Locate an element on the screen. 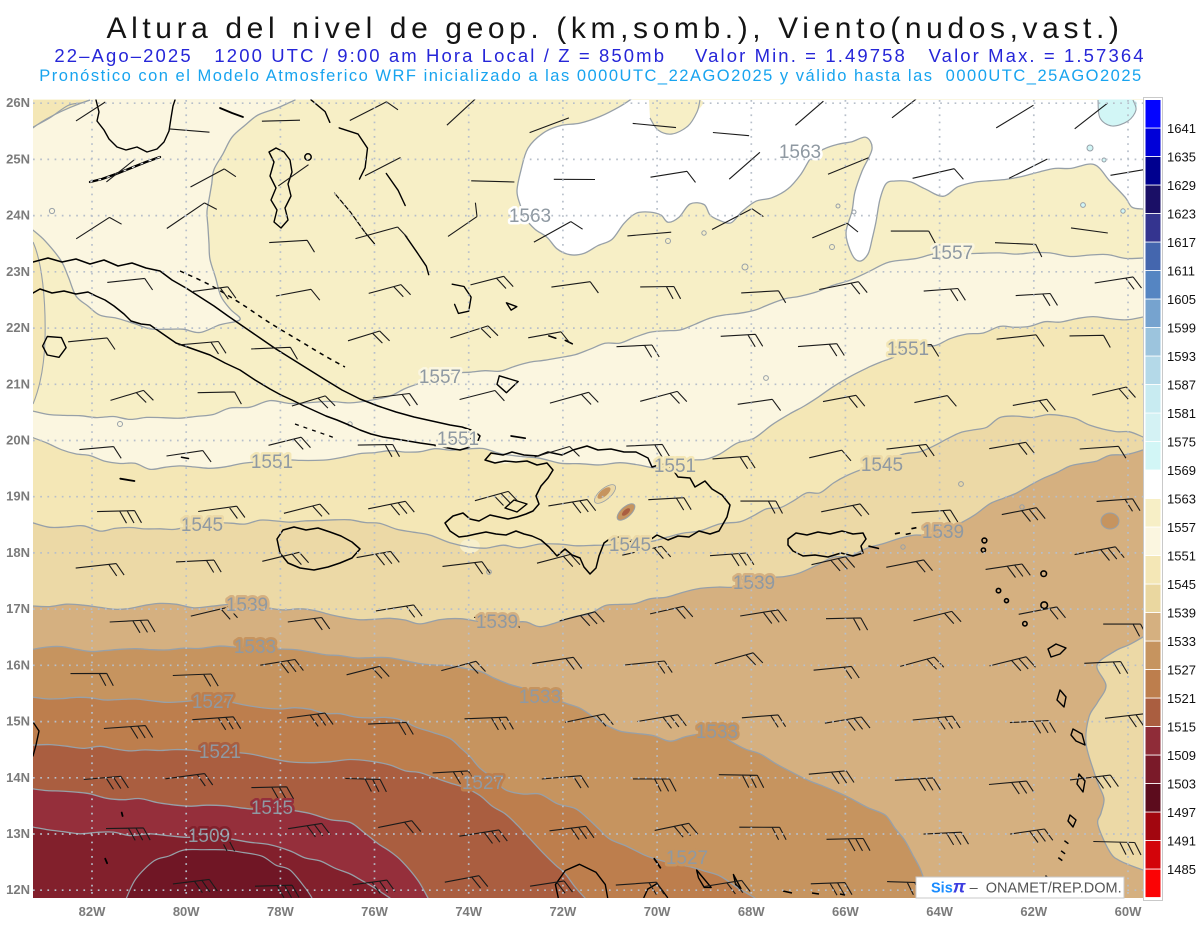  svg-text: 26N is located at coordinates (18, 102).